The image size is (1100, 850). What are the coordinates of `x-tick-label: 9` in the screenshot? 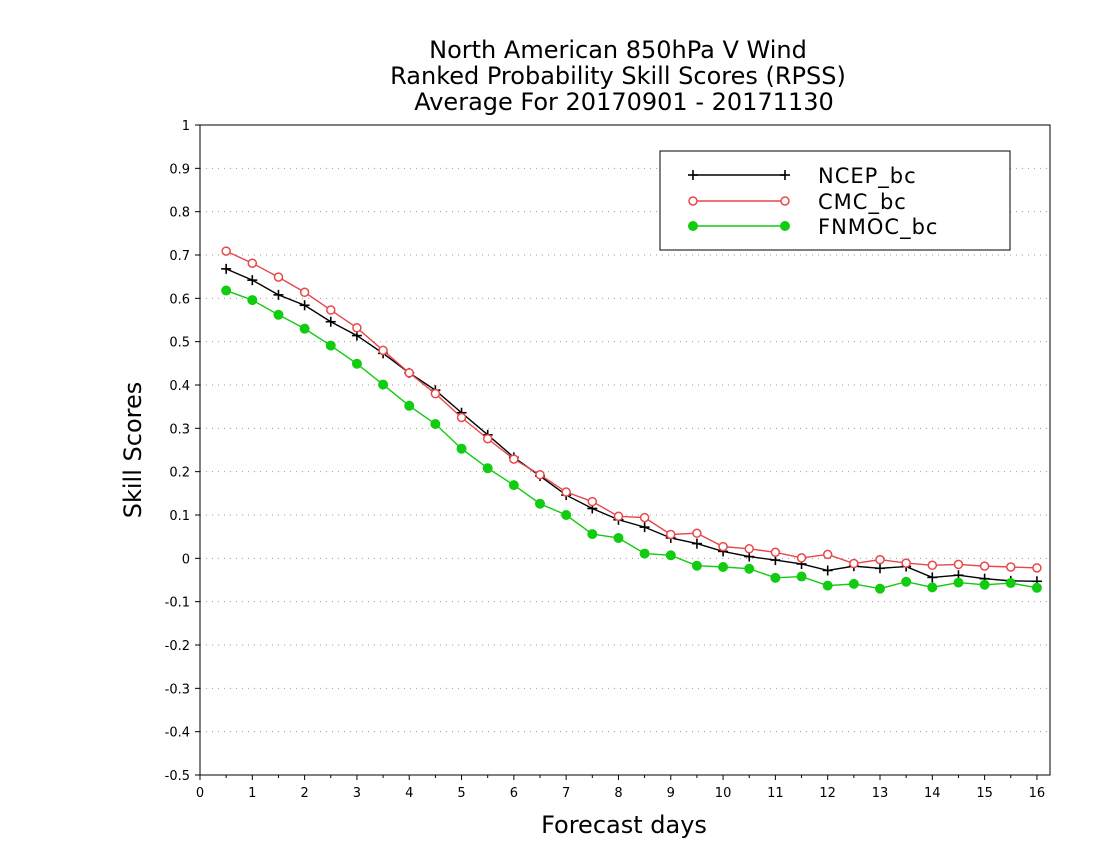 It's located at (671, 793).